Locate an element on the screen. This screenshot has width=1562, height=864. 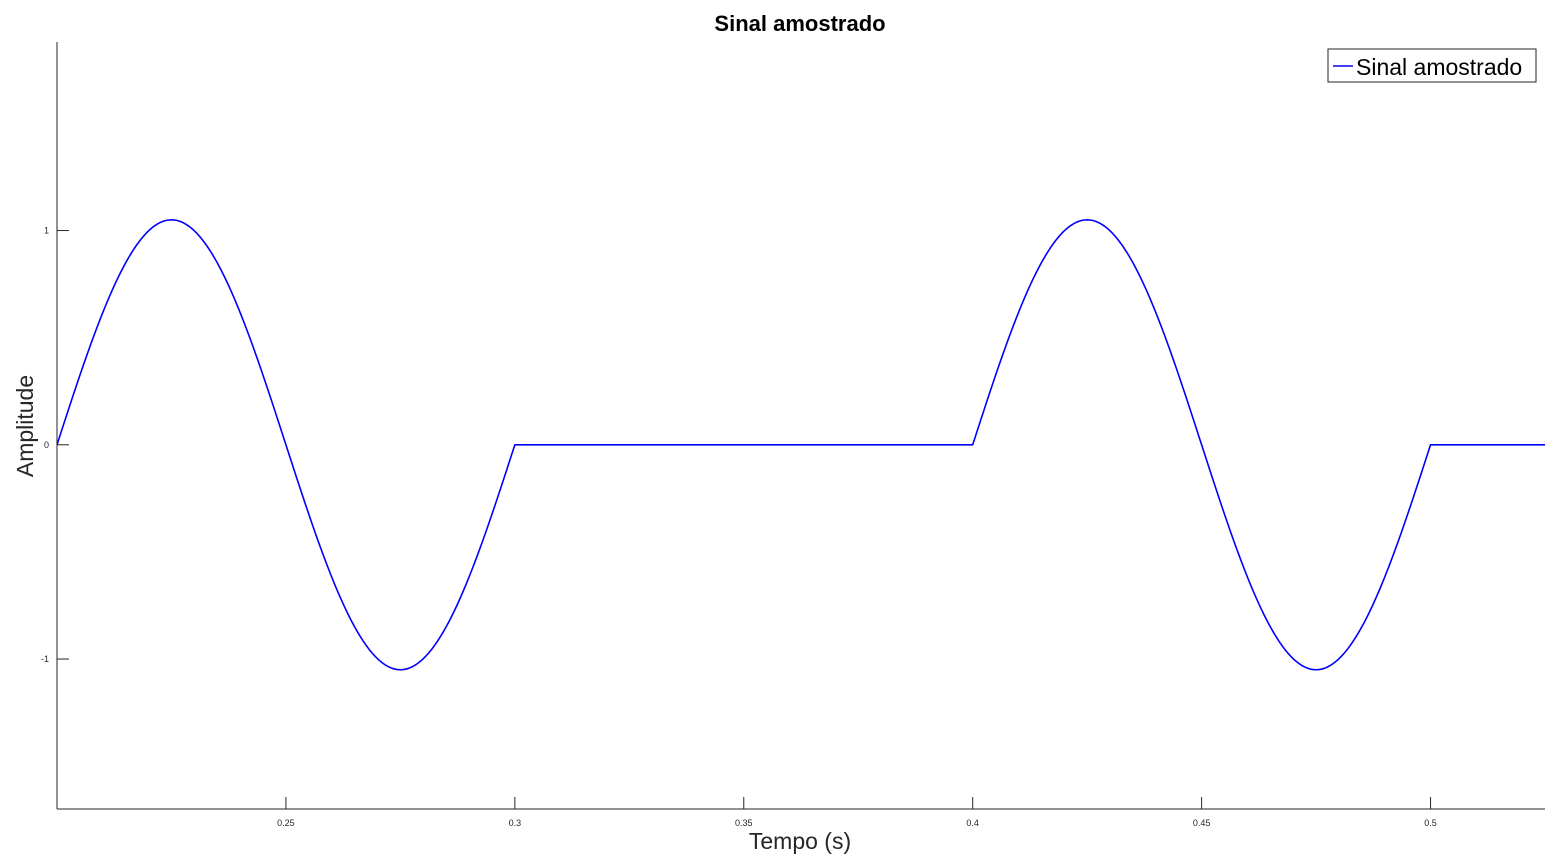
x-tick-label: 0.5 is located at coordinates (1430, 823).